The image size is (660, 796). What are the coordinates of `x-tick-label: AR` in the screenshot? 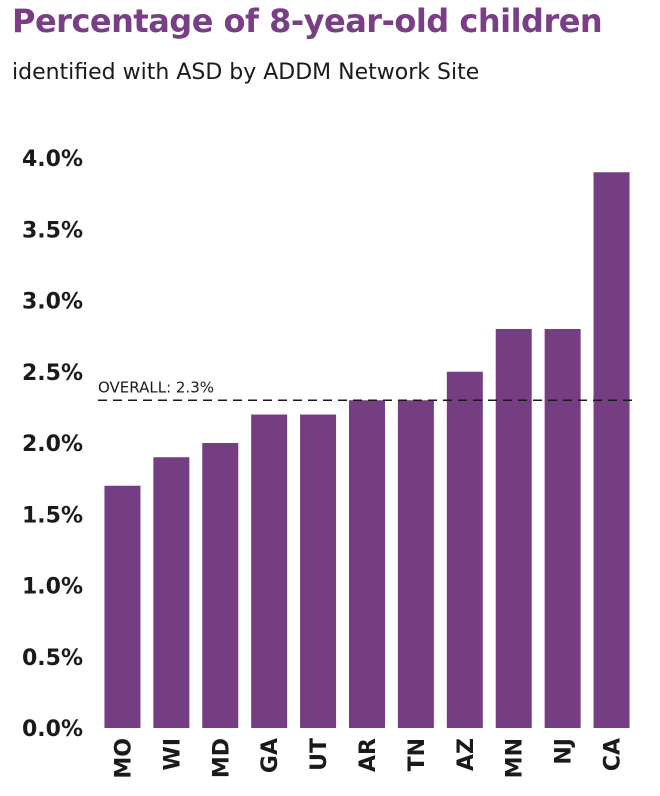 It's located at (368, 755).